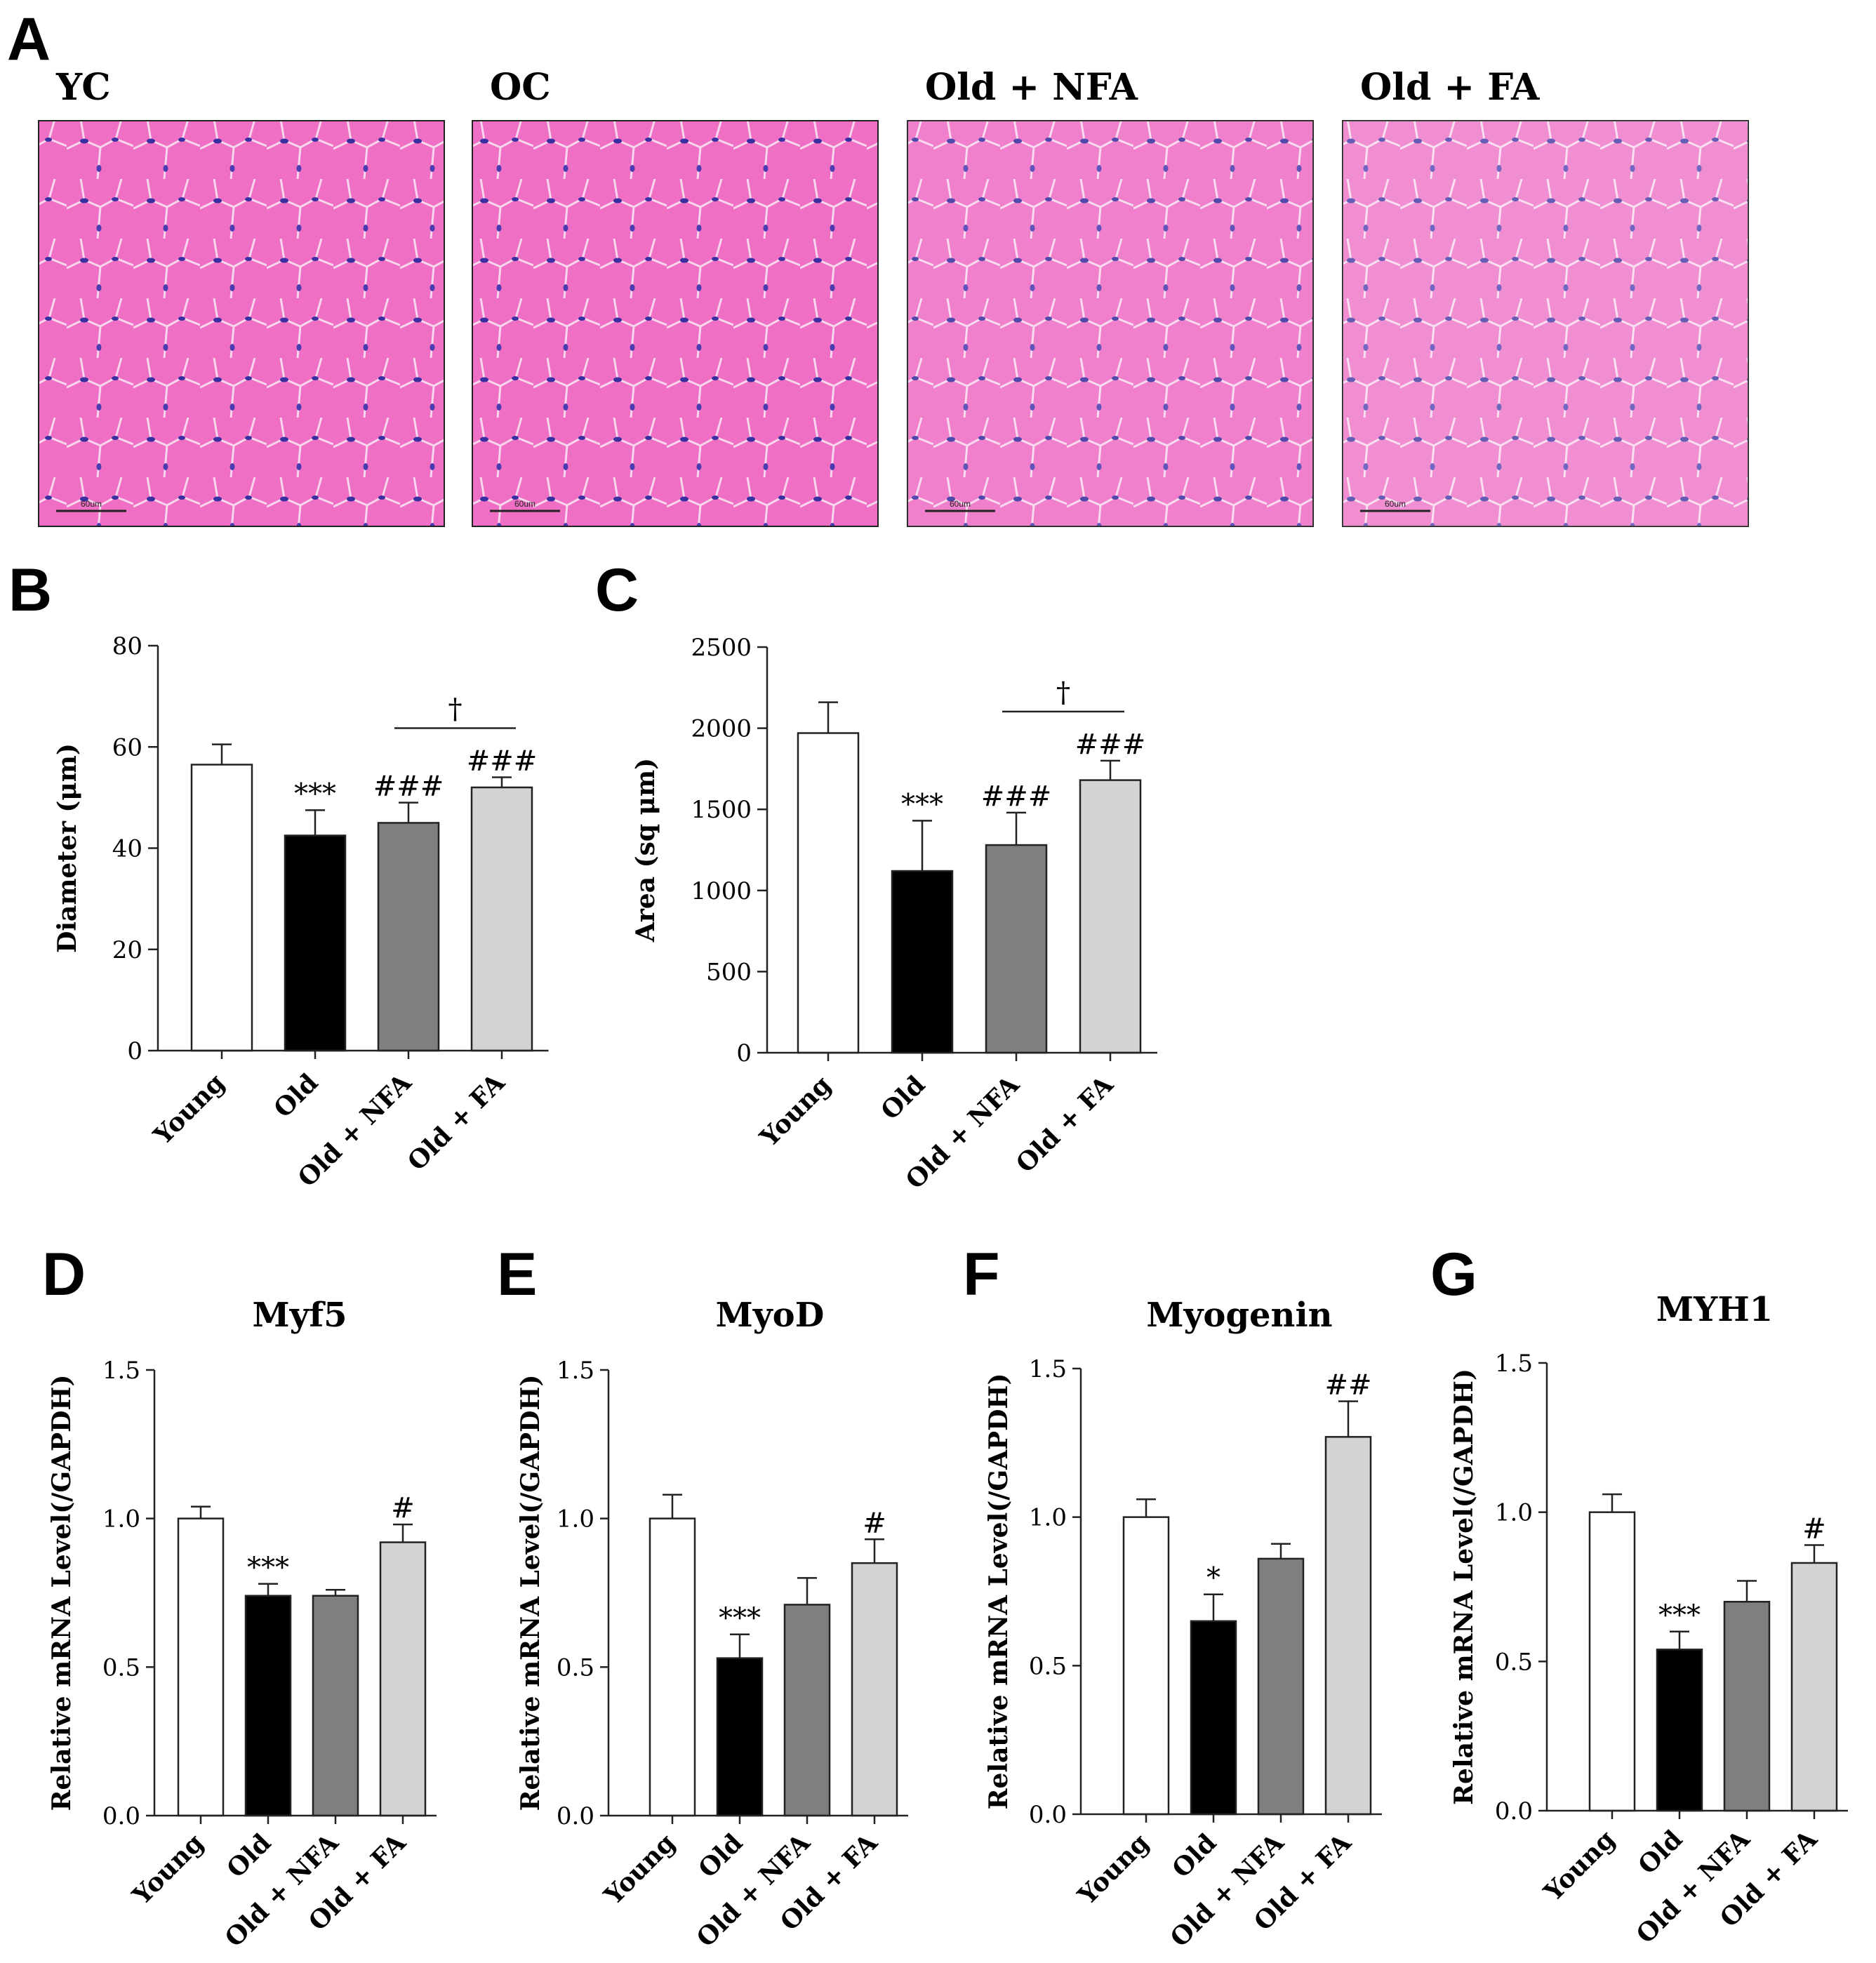 Image resolution: width=1876 pixels, height=1963 pixels. What do you see at coordinates (299, 1315) in the screenshot?
I see `chart-title: Myf5` at bounding box center [299, 1315].